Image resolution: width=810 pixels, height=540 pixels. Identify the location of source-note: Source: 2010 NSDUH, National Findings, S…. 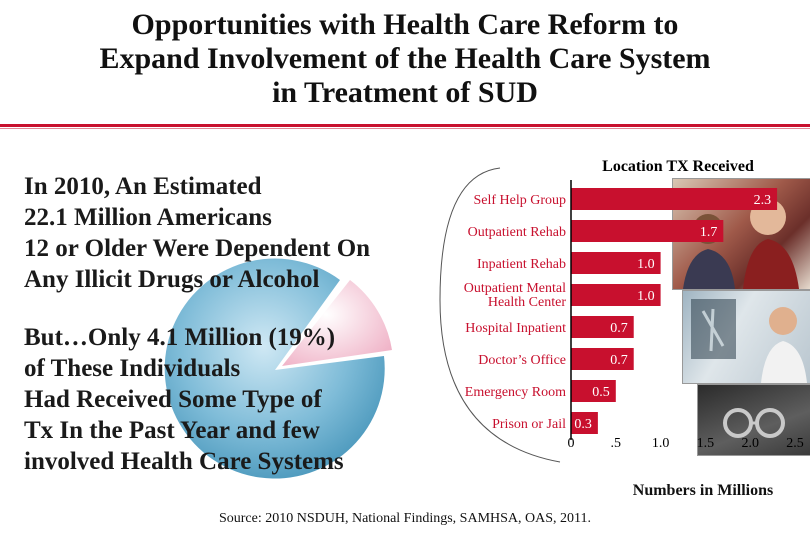
(405, 518).